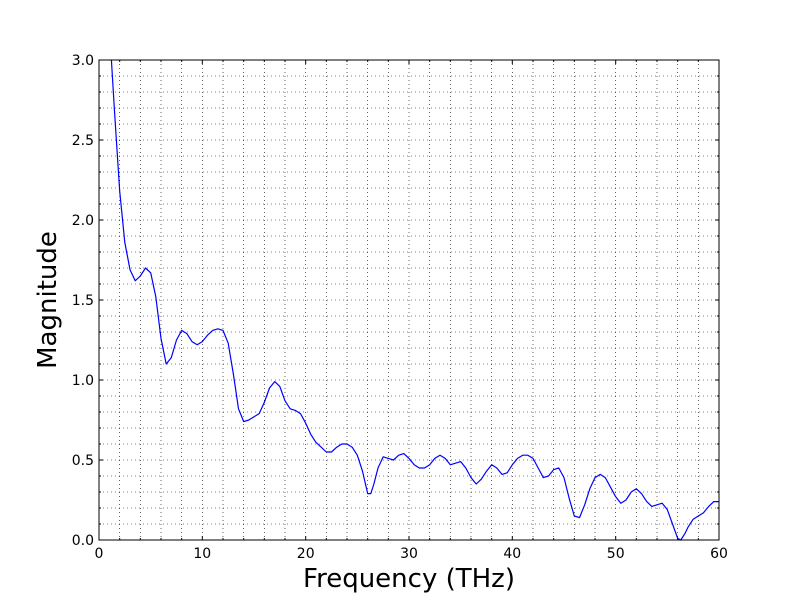 The width and height of the screenshot is (800, 600). Describe the element at coordinates (83, 541) in the screenshot. I see `y-tick-label: 0.0` at that location.